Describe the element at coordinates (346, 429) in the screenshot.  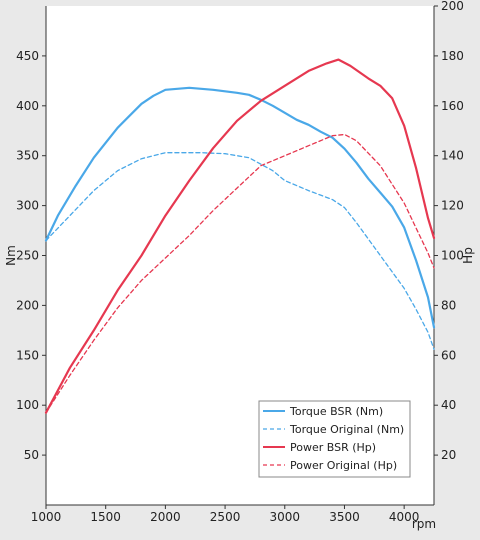
I see `legend-label: Torque Original (Nm)` at that location.